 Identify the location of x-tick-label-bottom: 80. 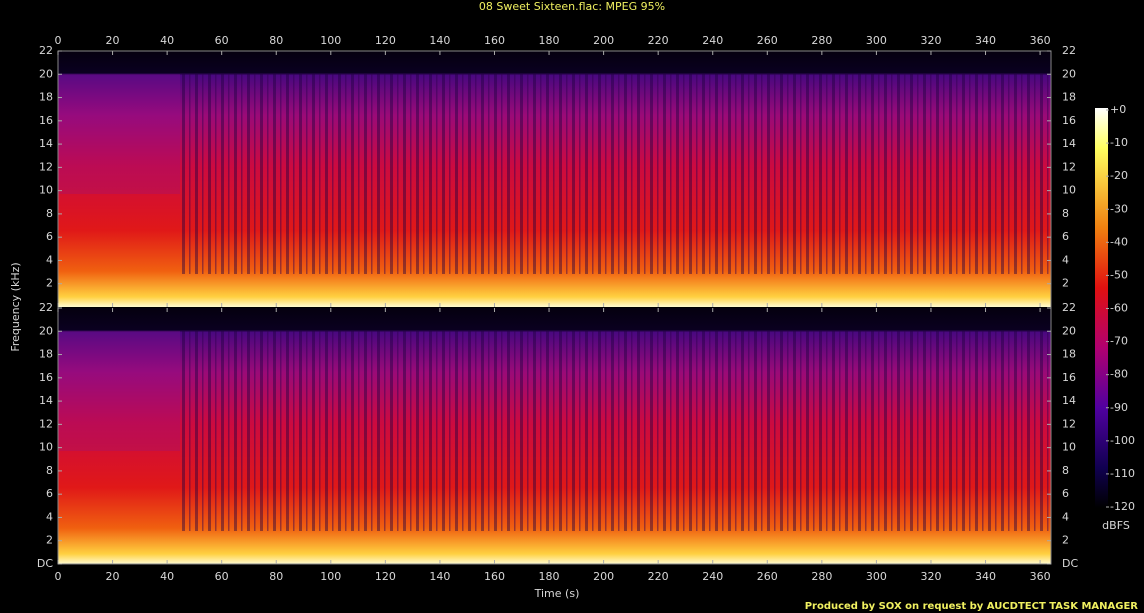
(276, 576).